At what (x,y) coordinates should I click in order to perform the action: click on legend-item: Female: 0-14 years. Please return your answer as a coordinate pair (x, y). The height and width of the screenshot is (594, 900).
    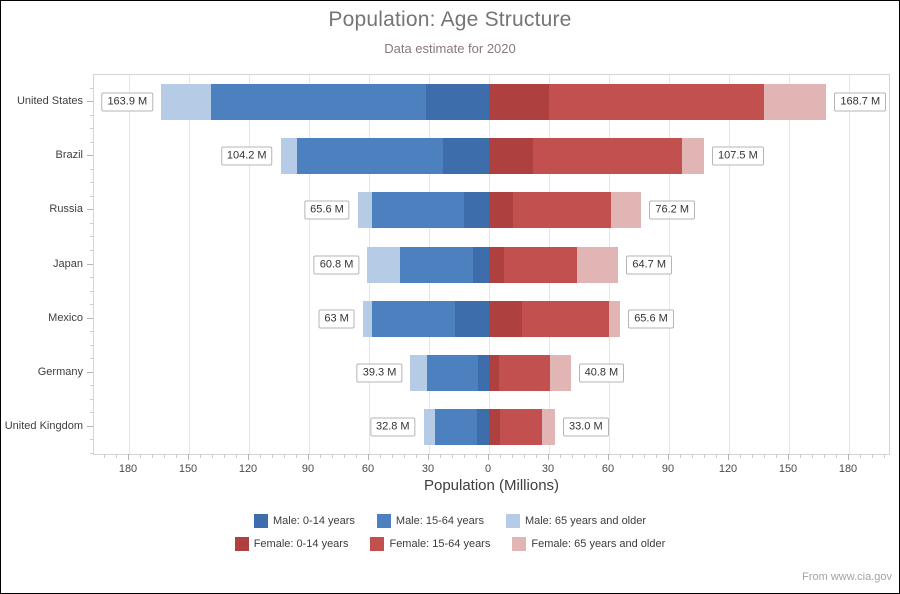
    Looking at the image, I should click on (291, 544).